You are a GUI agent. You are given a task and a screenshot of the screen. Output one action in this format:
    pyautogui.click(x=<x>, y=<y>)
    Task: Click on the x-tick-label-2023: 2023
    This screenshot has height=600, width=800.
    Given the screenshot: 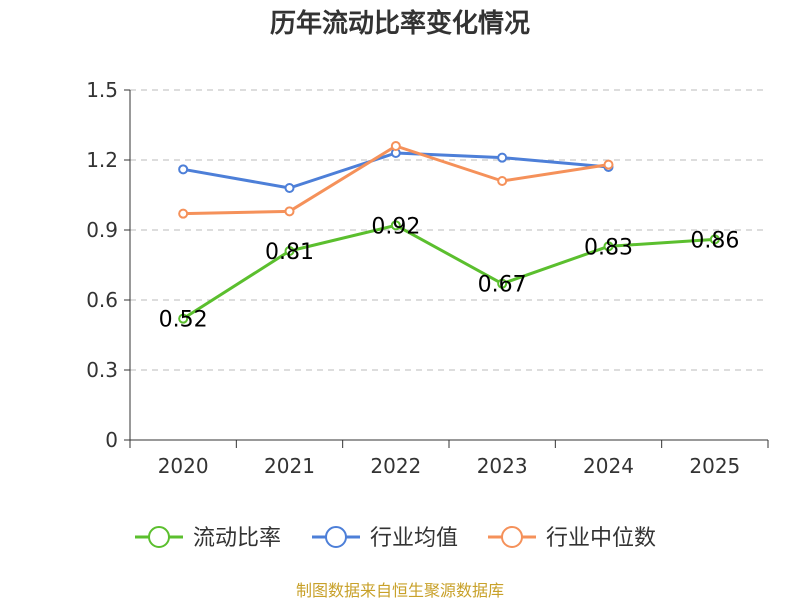 What is the action you would take?
    pyautogui.click(x=502, y=466)
    